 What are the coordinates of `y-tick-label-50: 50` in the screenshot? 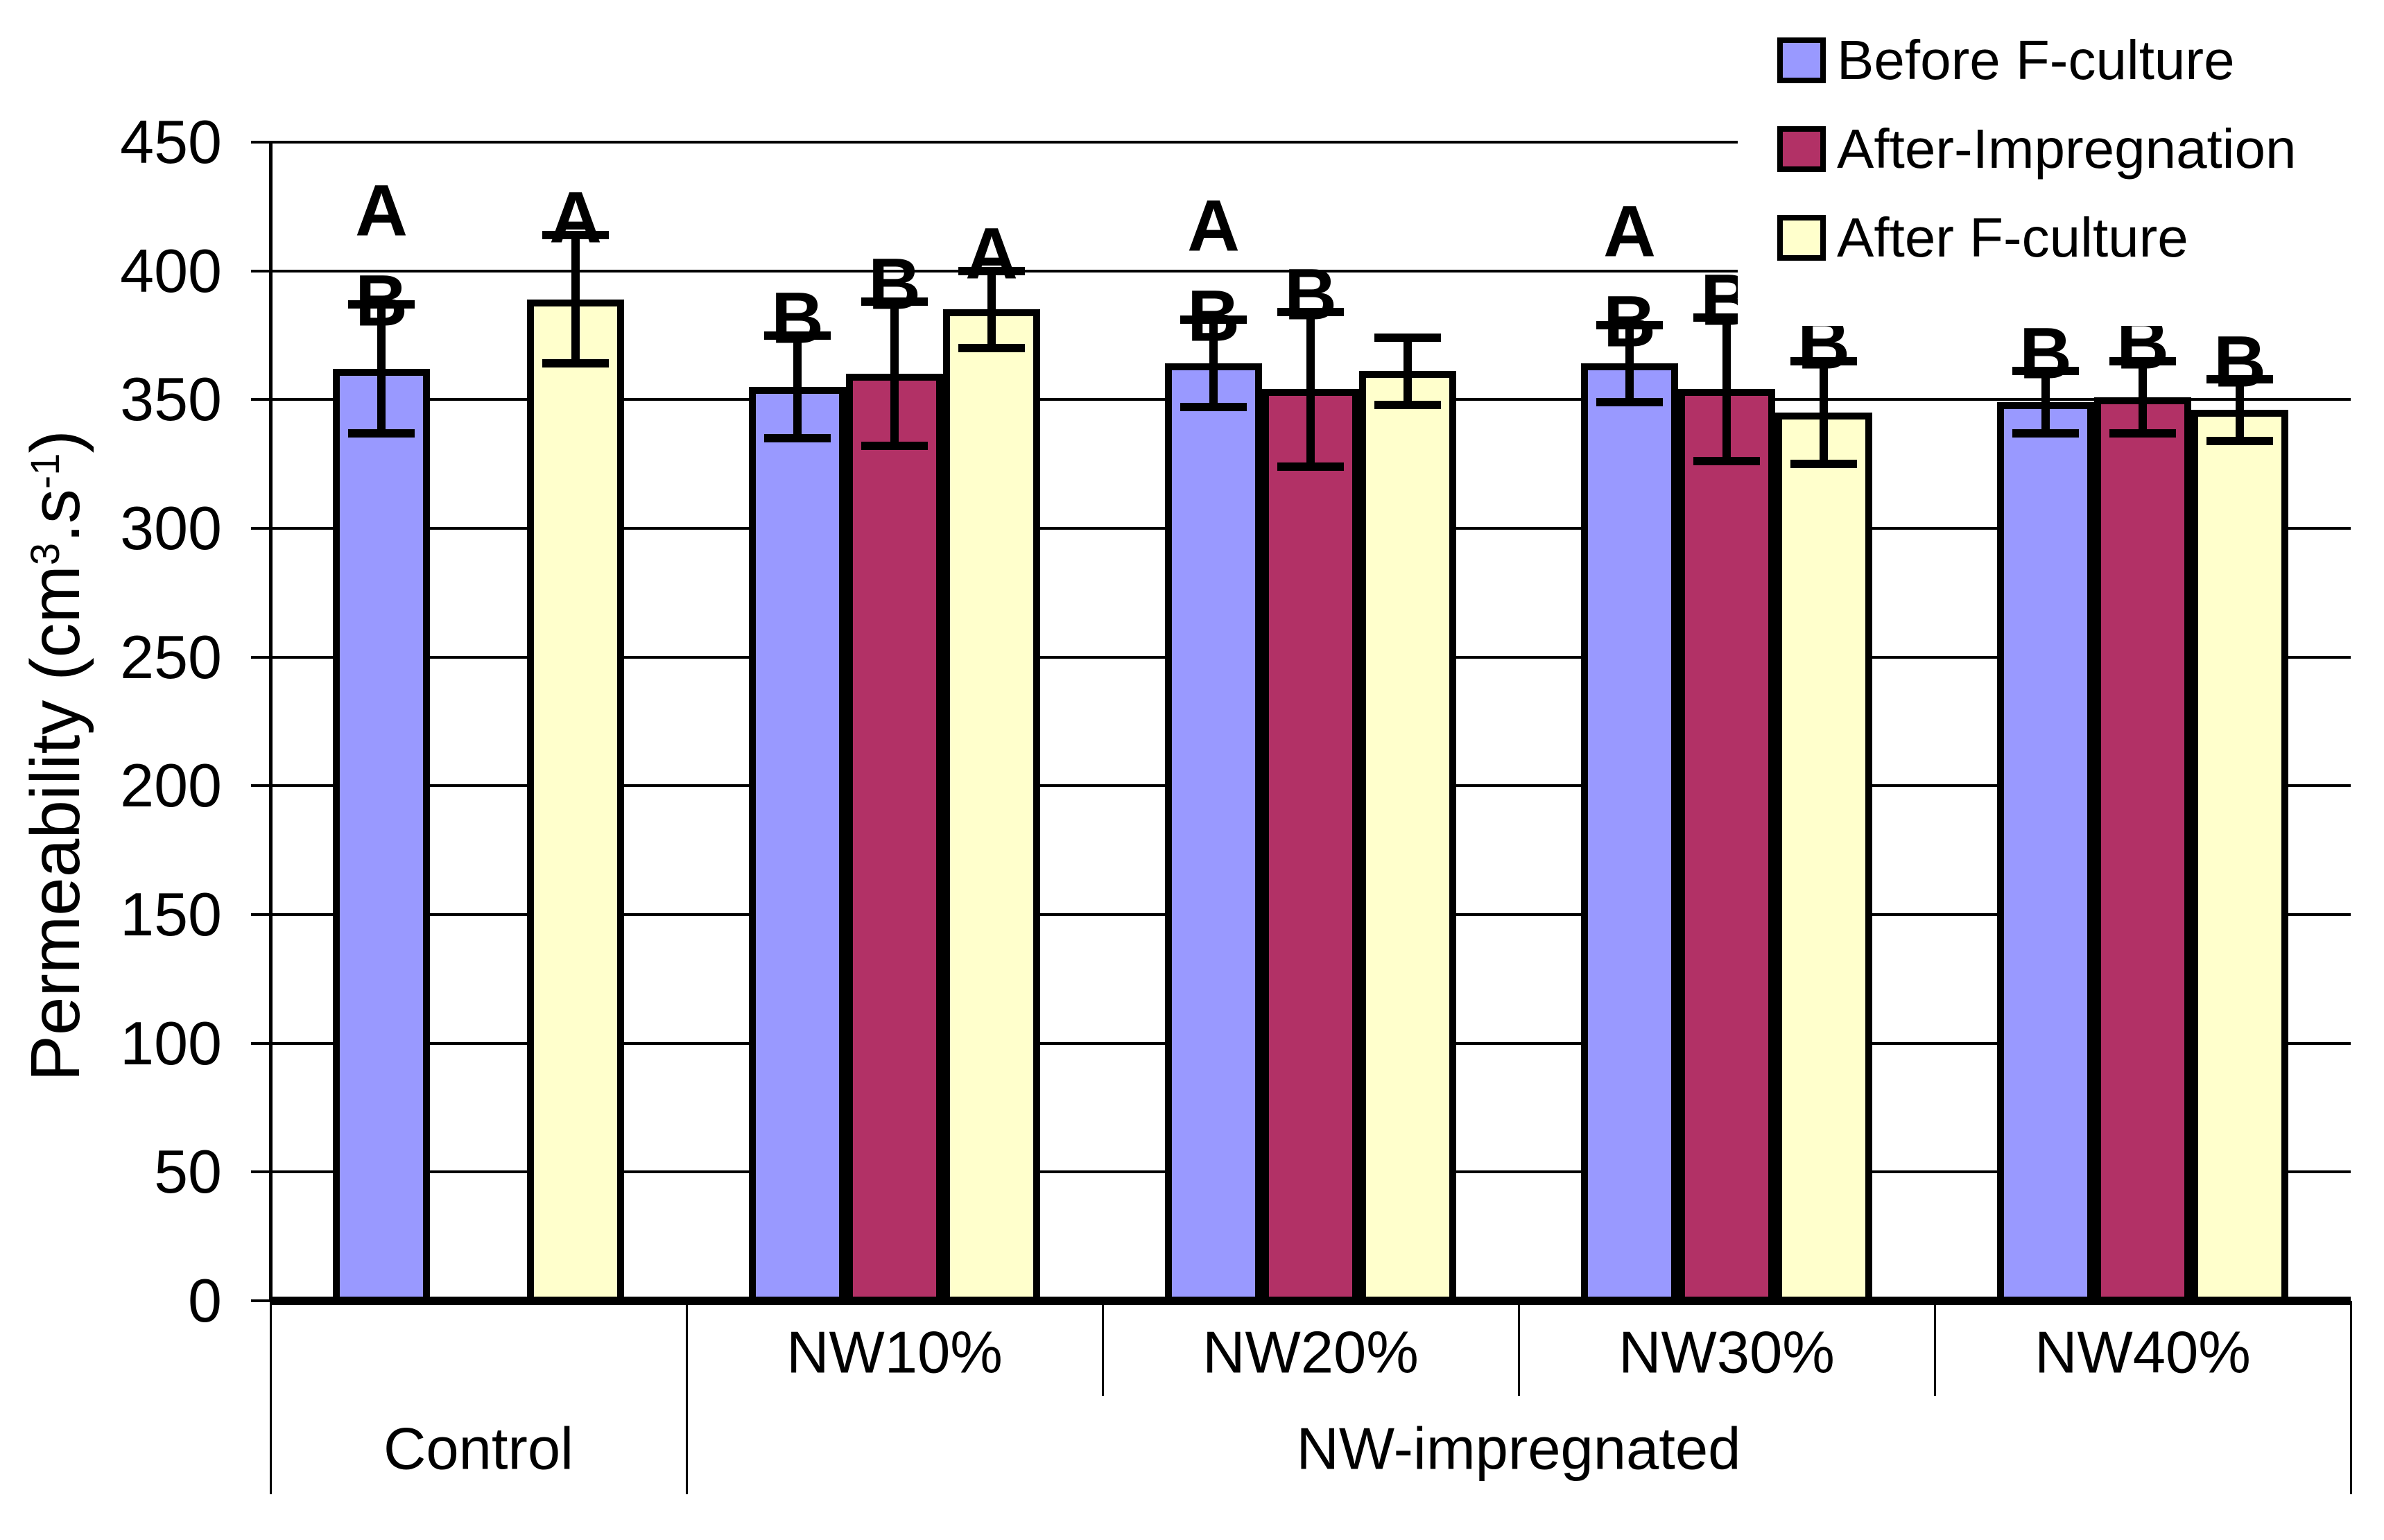 It's located at (188, 1171).